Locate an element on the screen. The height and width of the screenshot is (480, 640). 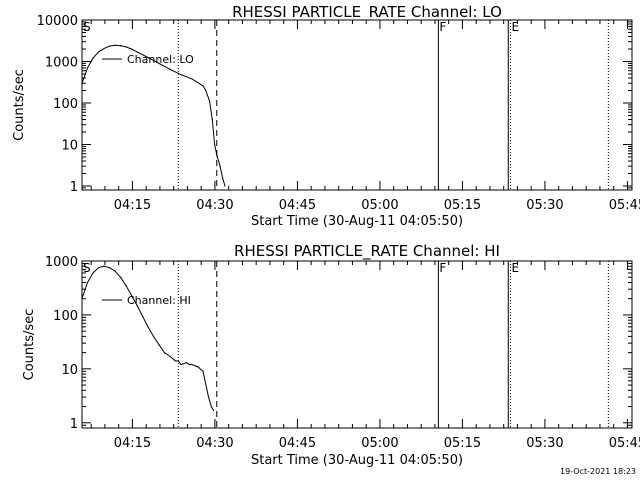
chart-title: RHESSI PARTICLE_RATE Channel: HI is located at coordinates (367, 251).